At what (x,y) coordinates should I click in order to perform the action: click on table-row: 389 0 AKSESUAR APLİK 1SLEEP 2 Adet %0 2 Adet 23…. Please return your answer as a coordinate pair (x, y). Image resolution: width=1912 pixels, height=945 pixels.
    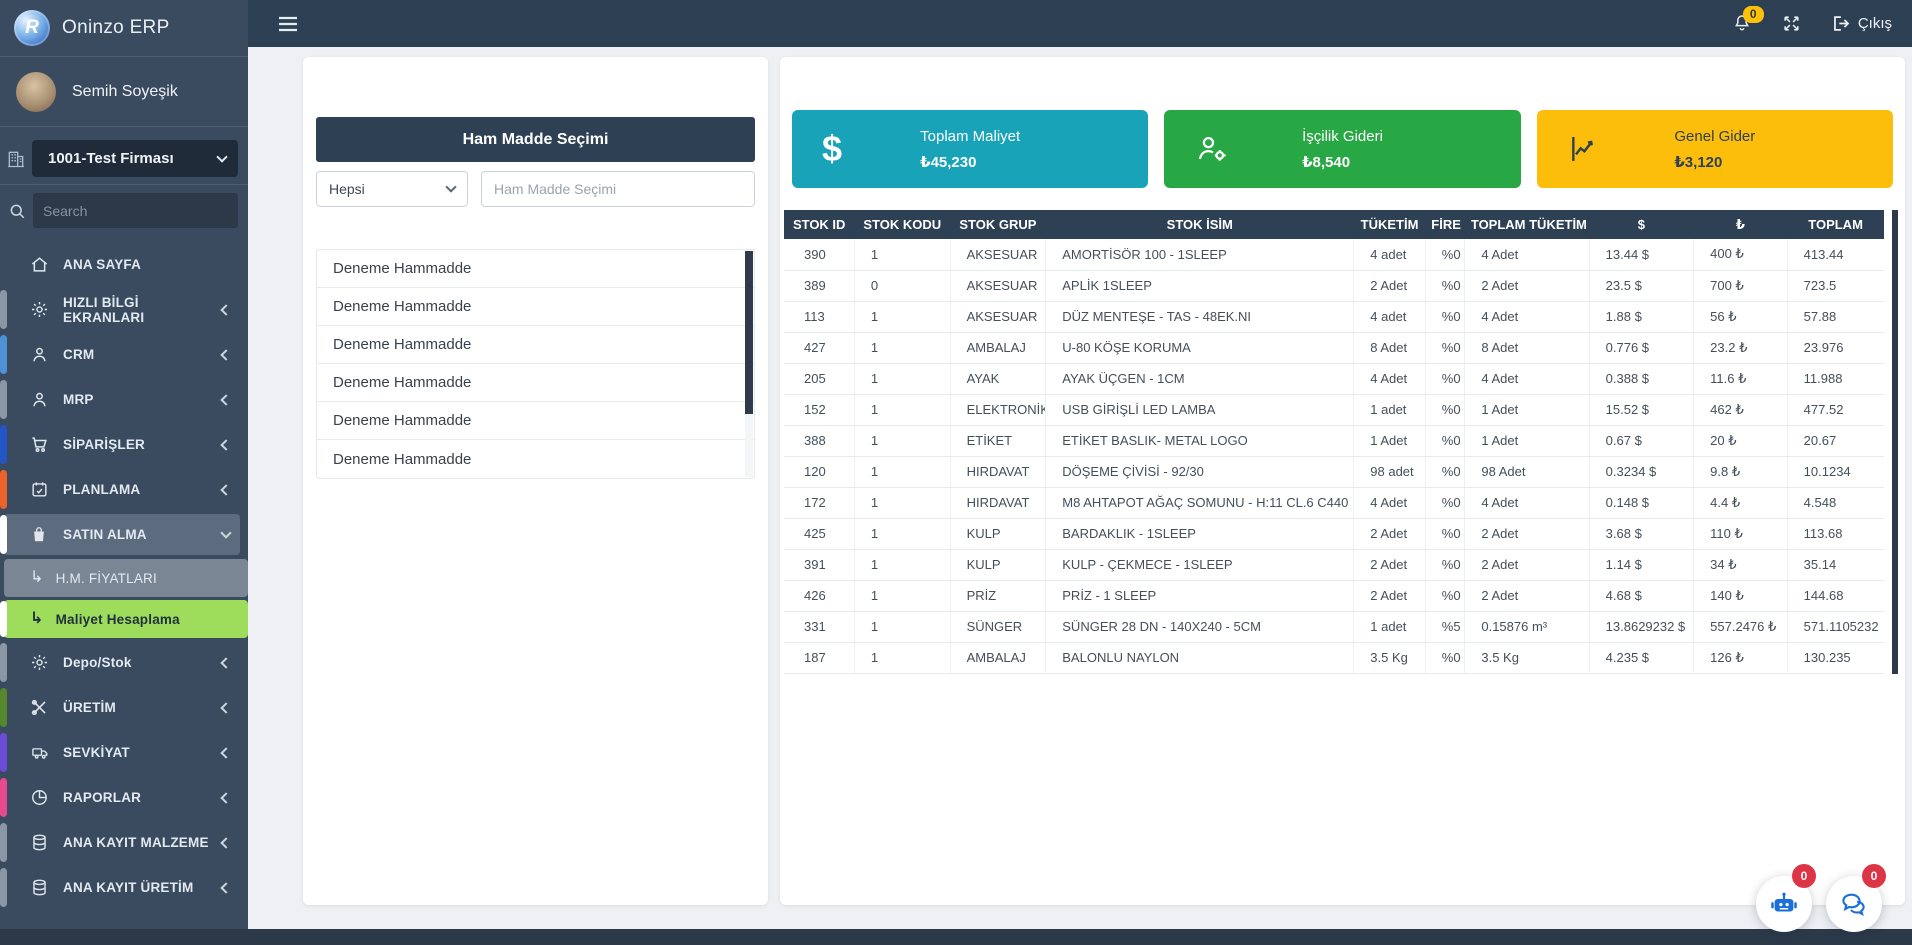
    Looking at the image, I should click on (1334, 286).